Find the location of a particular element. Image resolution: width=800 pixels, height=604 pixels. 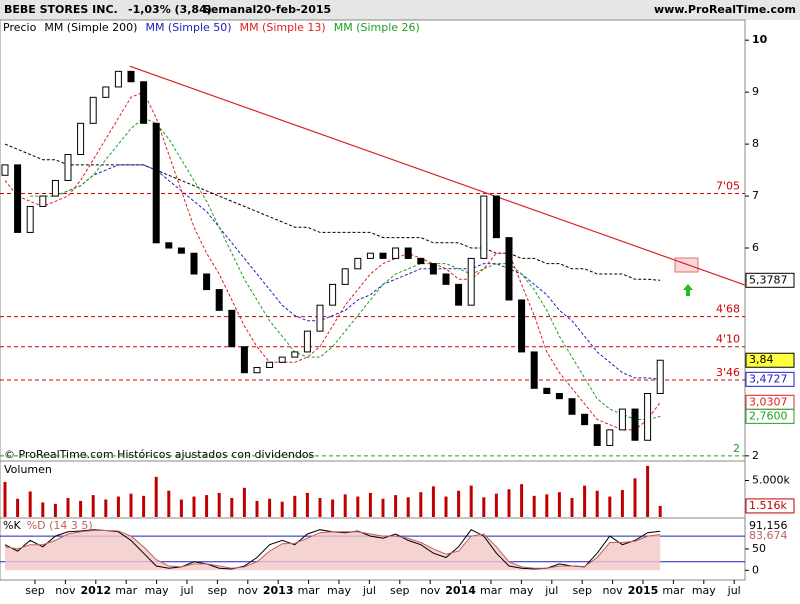

value-box-label: 5,3787 is located at coordinates (768, 279).